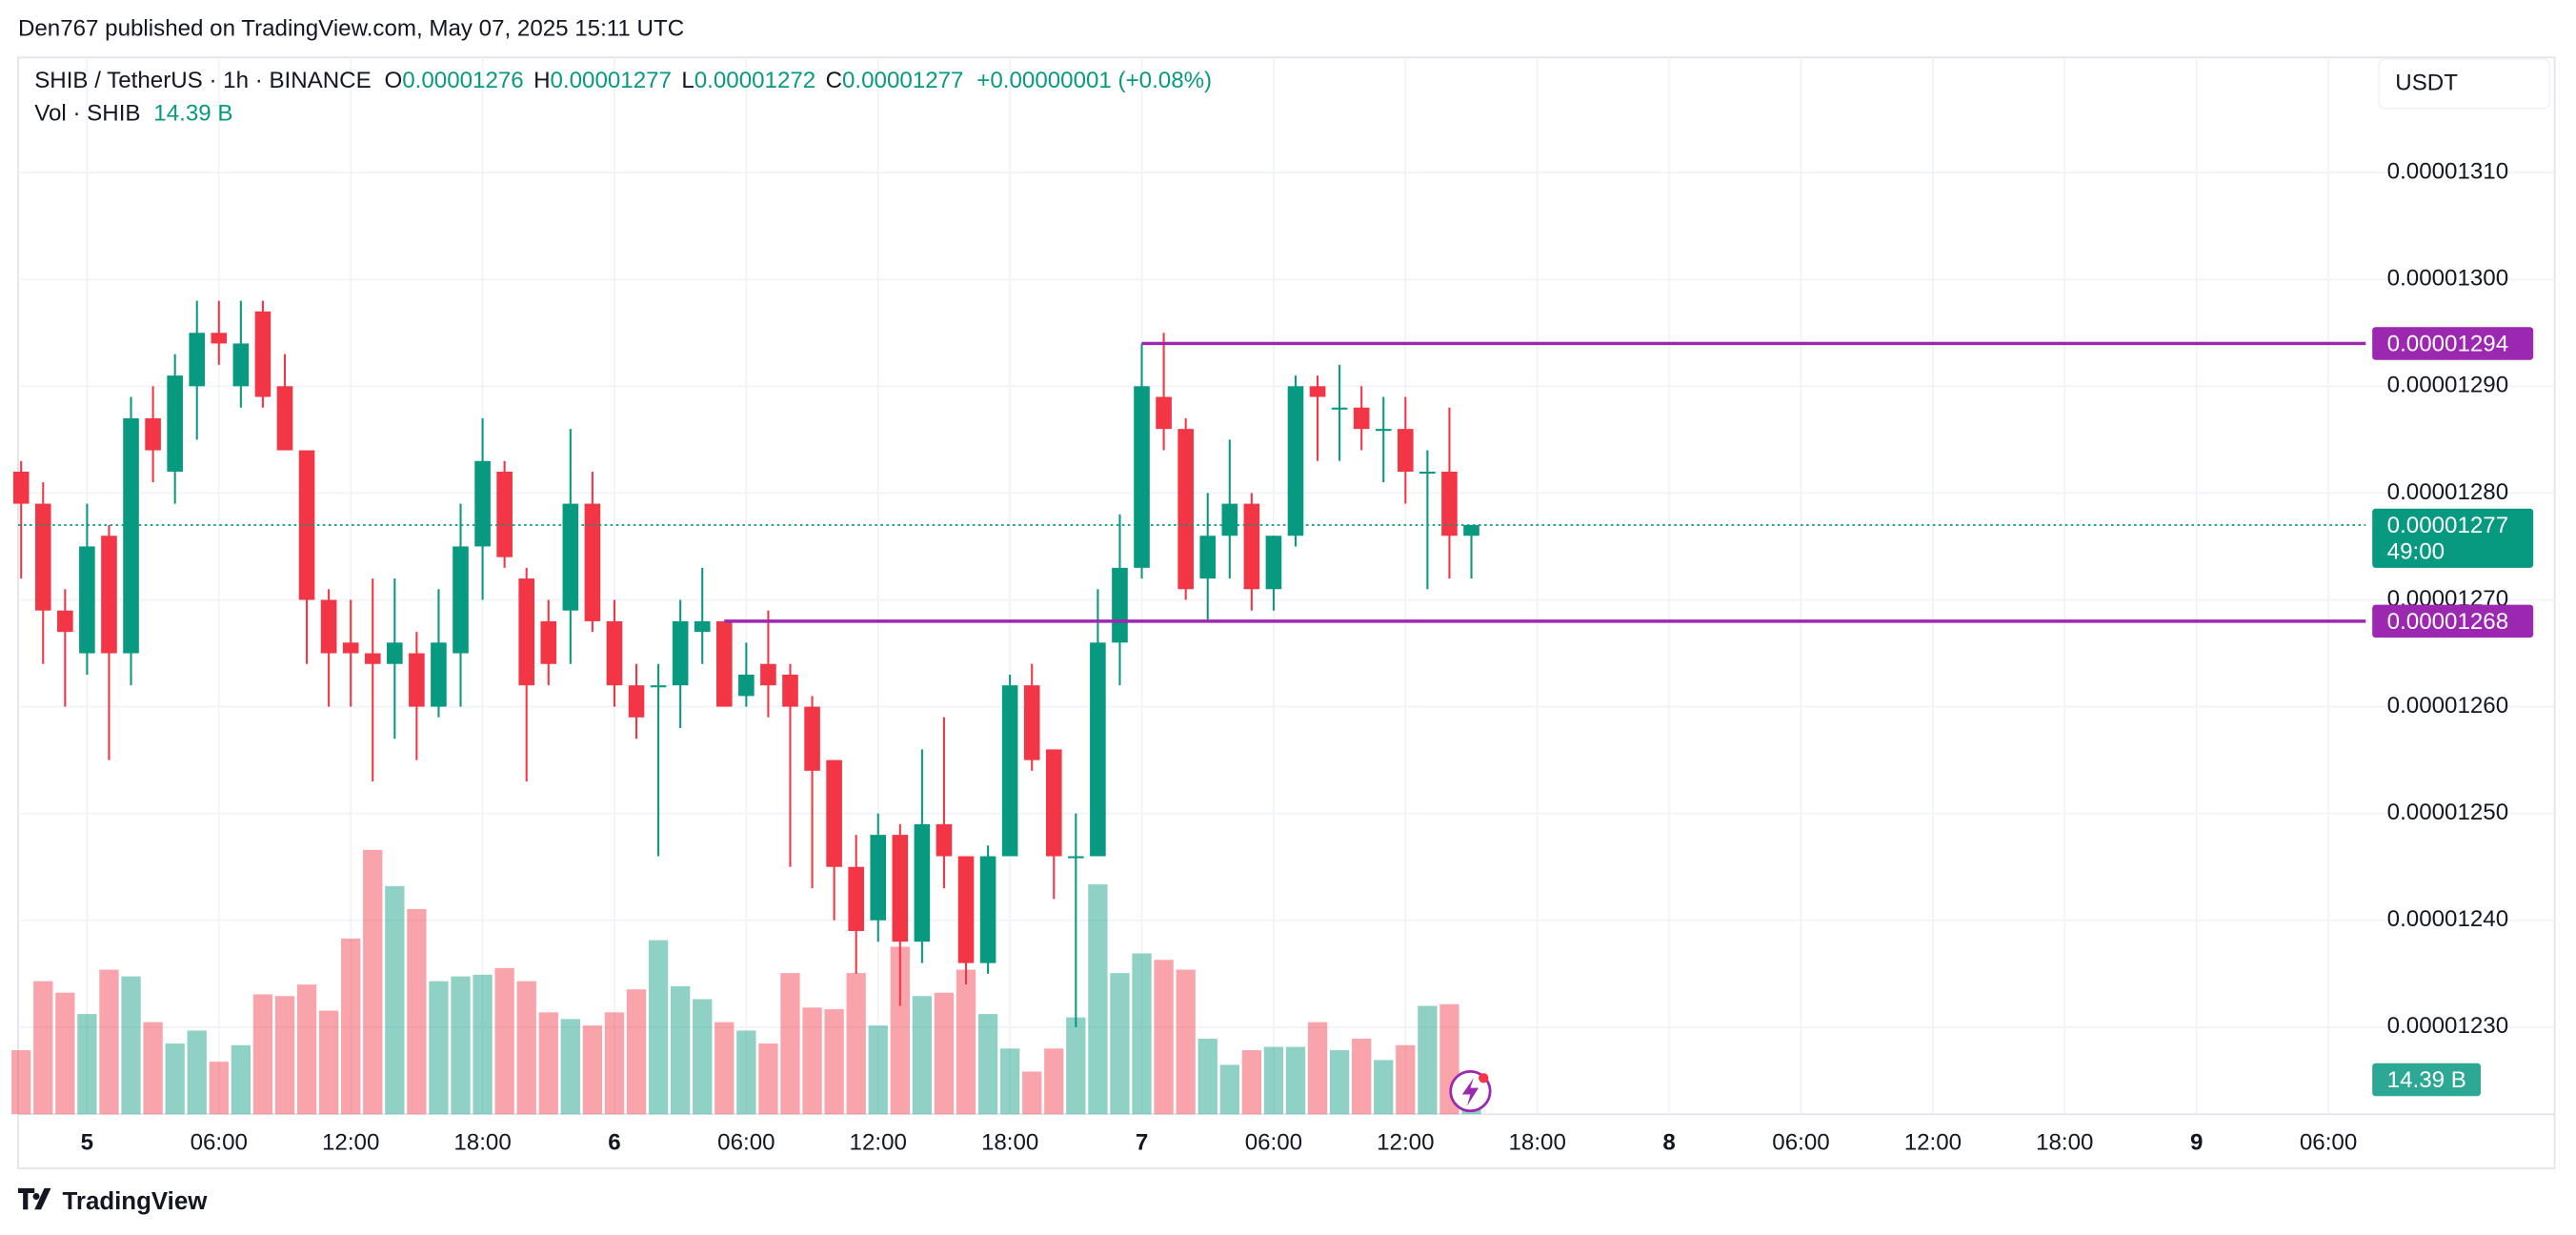 This screenshot has height=1235, width=2576. I want to click on x-tick-label: 6, so click(614, 1143).